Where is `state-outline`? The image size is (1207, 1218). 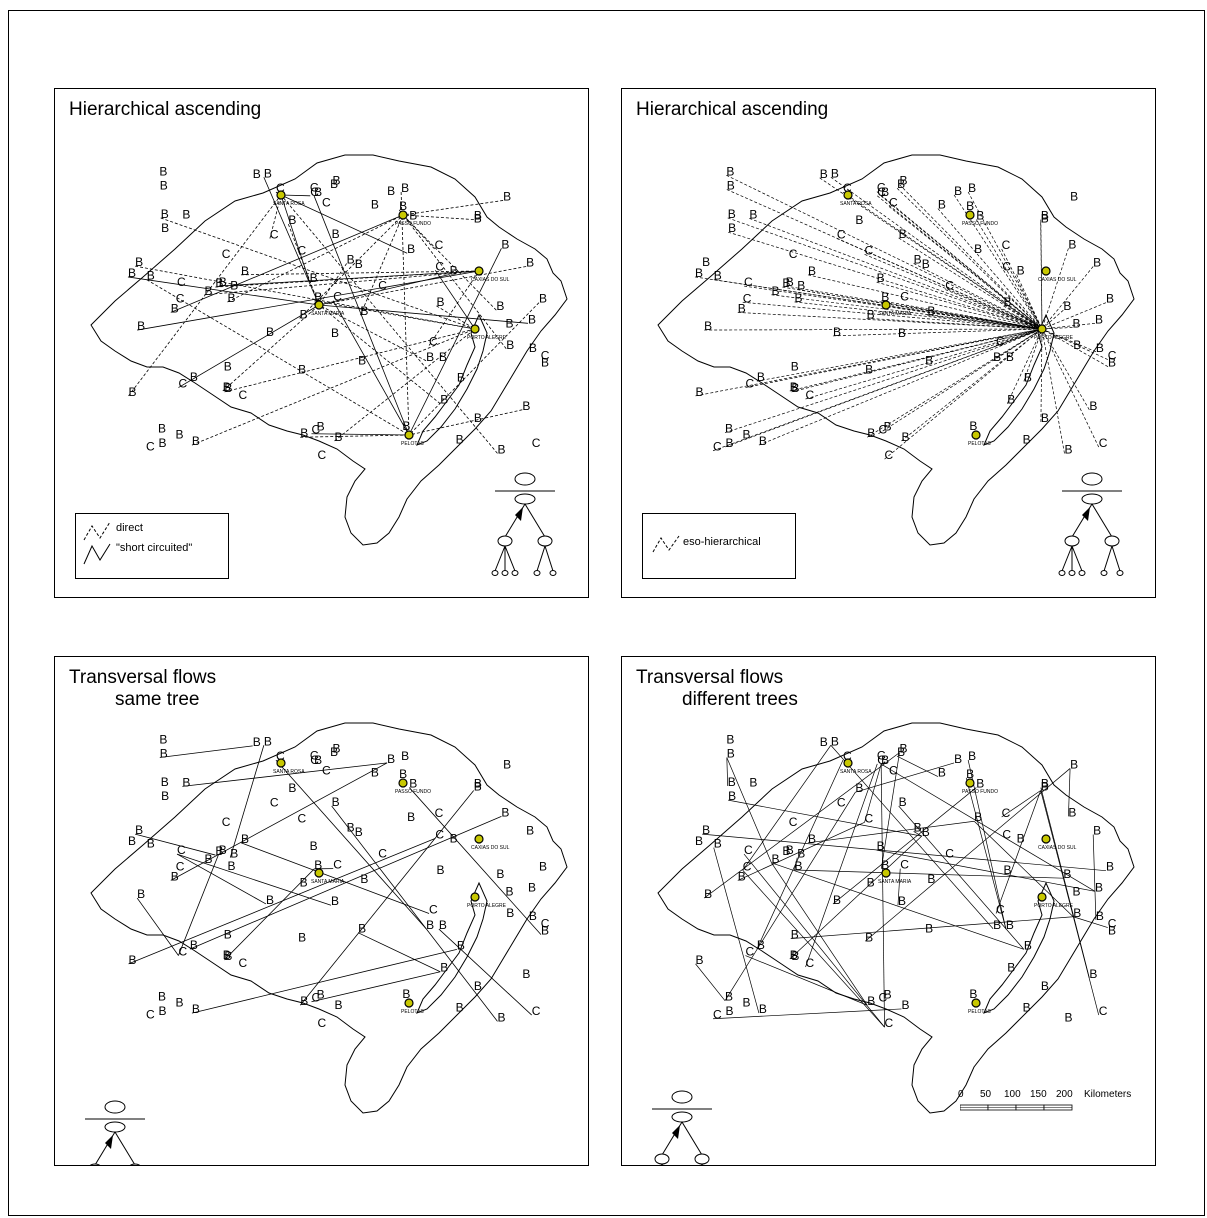
state-outline is located at coordinates (896, 918).